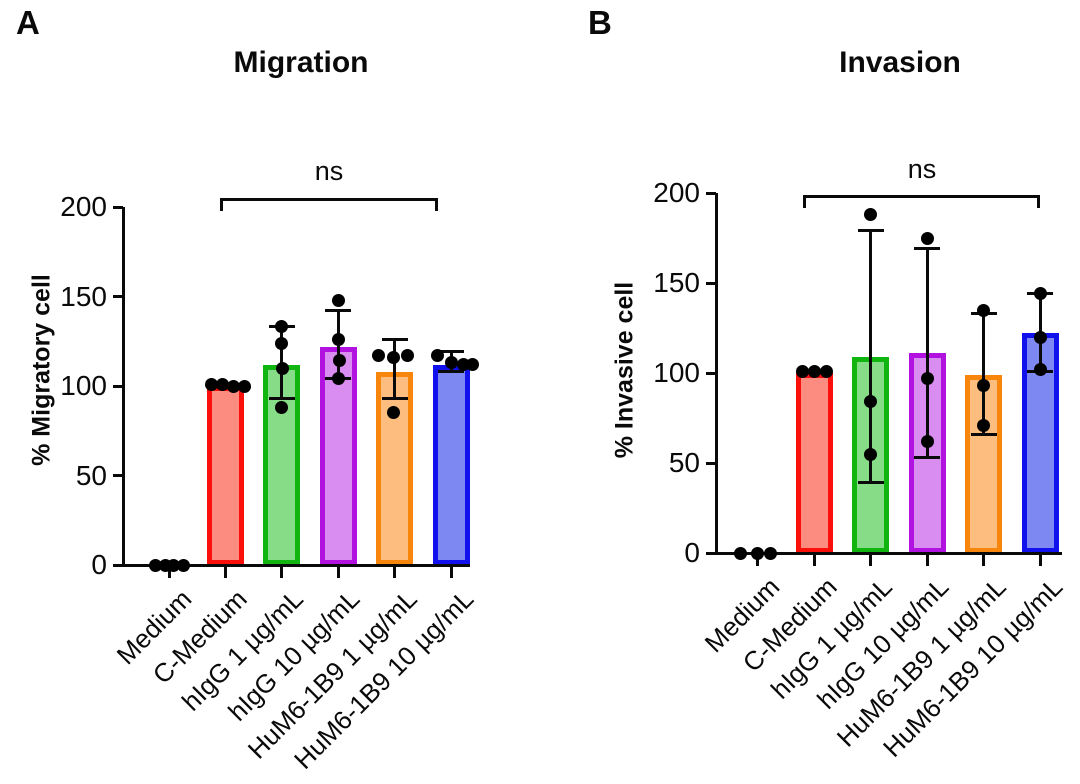  I want to click on significance-label-a: ns, so click(329, 171).